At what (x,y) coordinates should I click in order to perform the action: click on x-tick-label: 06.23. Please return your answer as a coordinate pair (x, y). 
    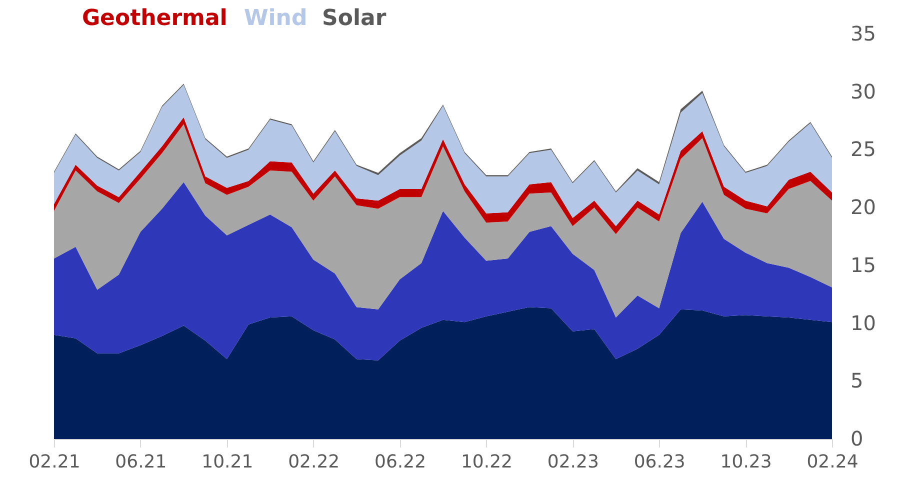
    Looking at the image, I should click on (660, 462).